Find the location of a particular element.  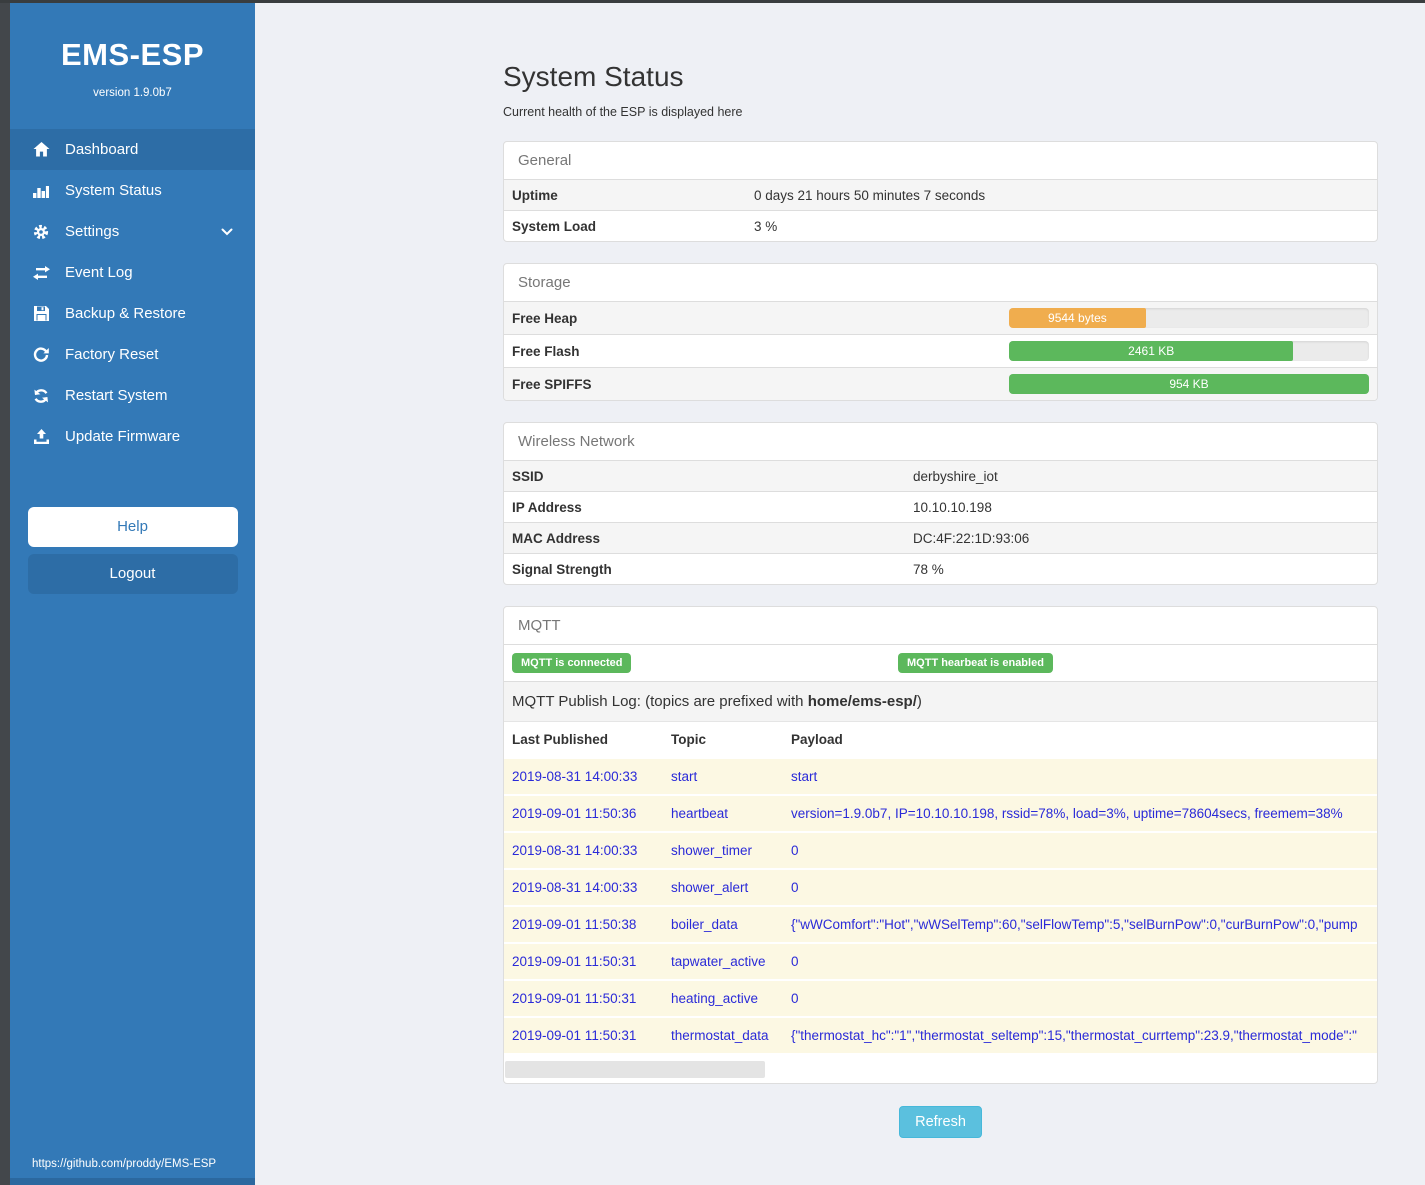

progress-track: 954 KB is located at coordinates (1189, 384).